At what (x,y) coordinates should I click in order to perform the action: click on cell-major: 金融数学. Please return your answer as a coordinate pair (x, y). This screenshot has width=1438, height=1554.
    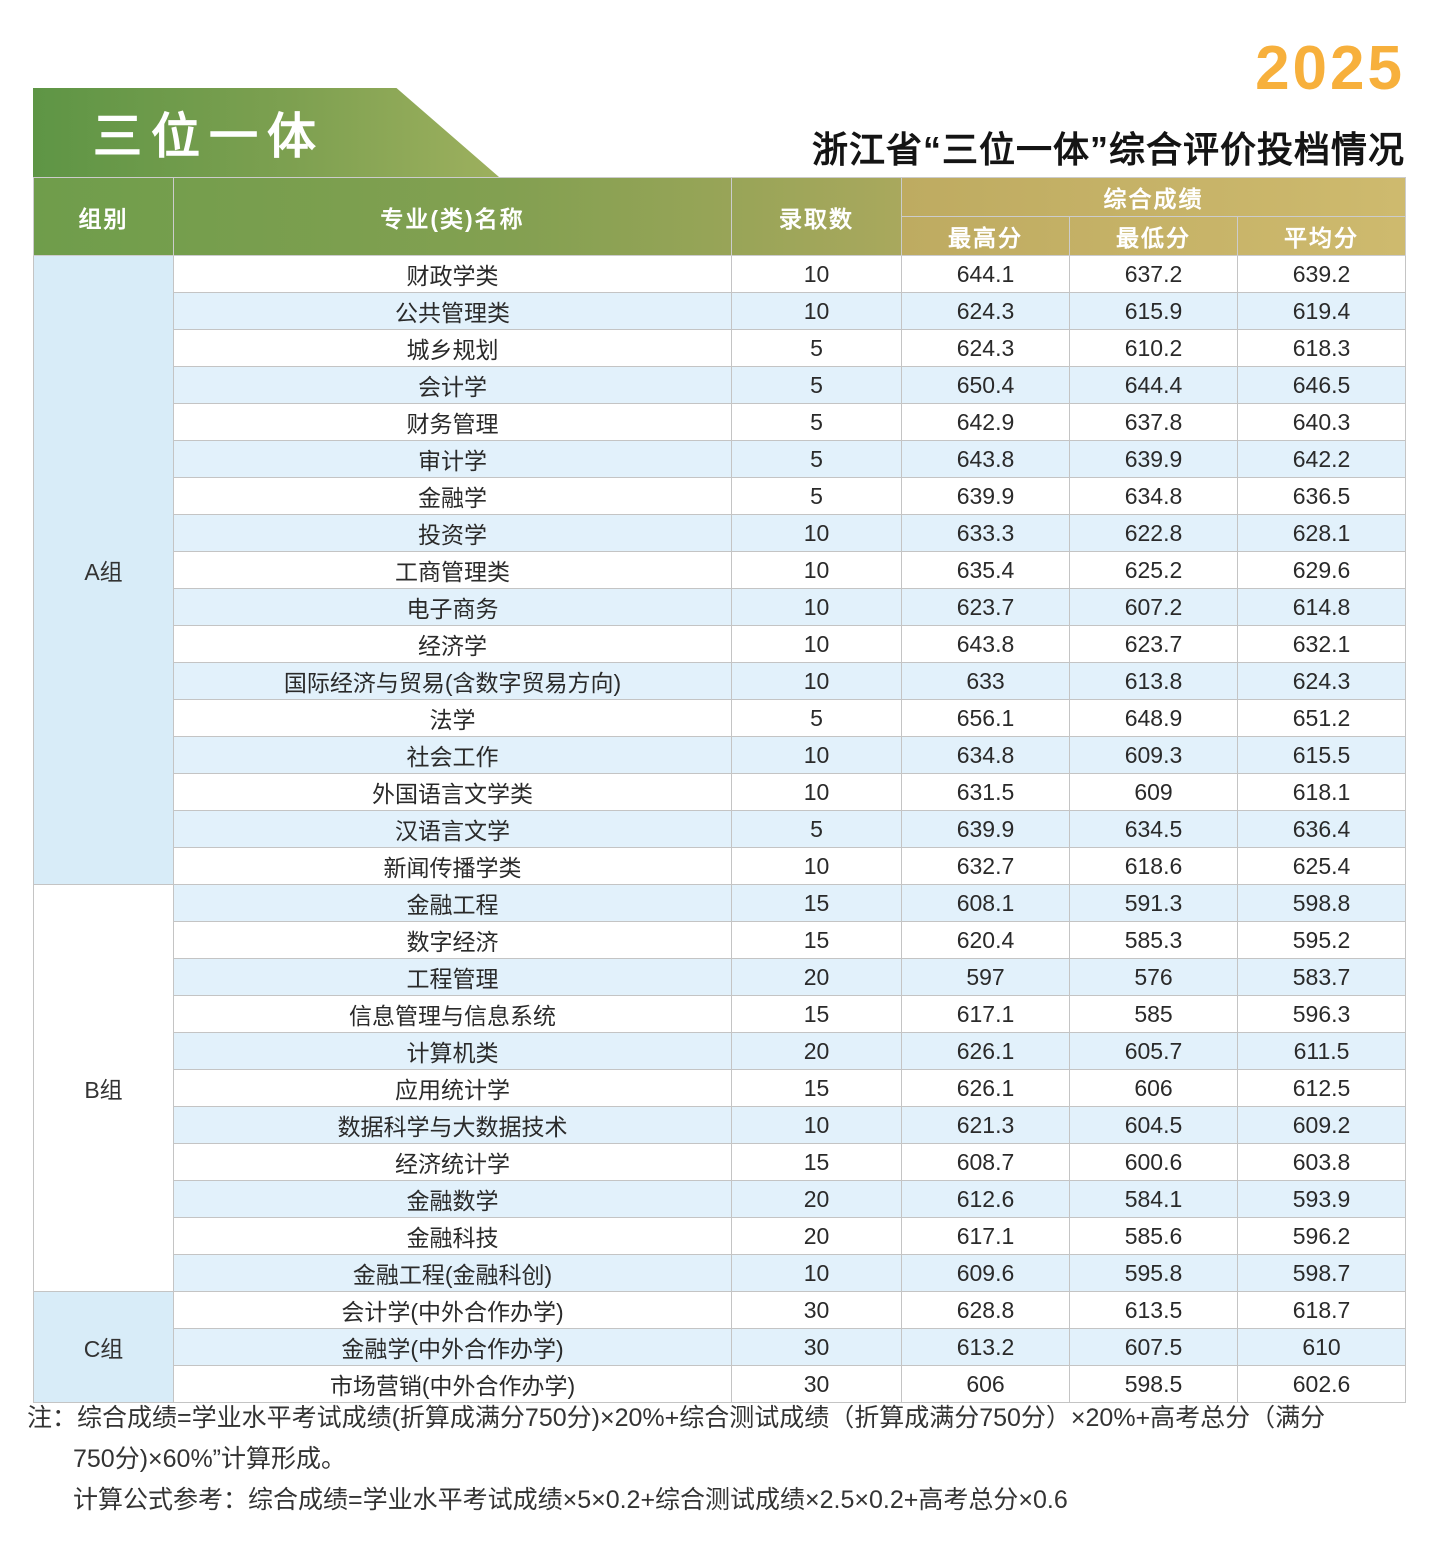
    Looking at the image, I should click on (452, 1199).